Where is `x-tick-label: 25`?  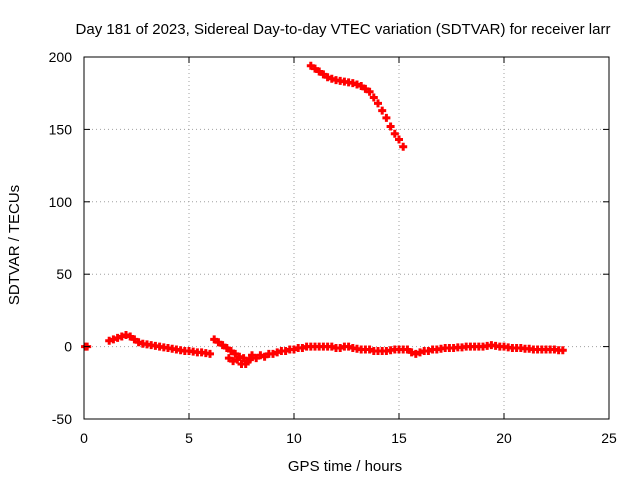 x-tick-label: 25 is located at coordinates (609, 438).